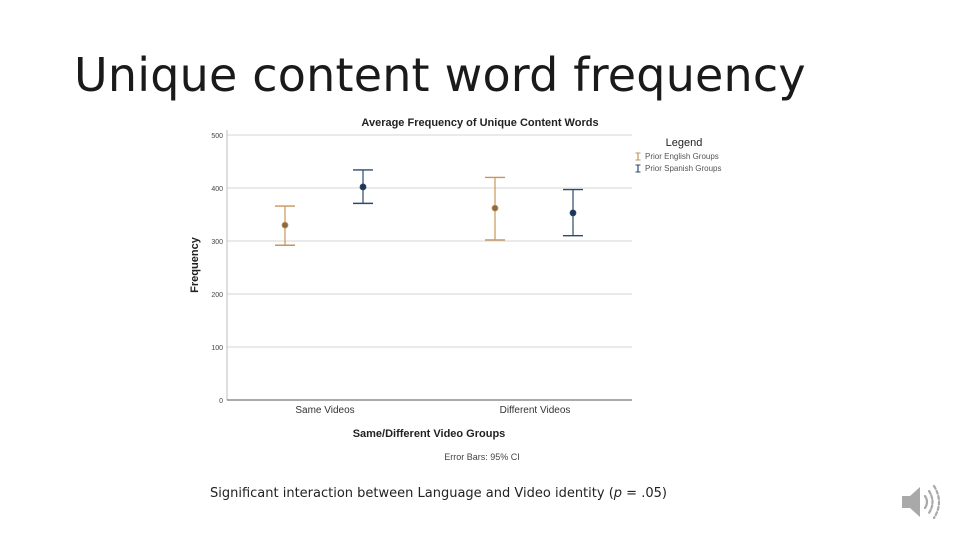  I want to click on y-tick-label: 200, so click(217, 295).